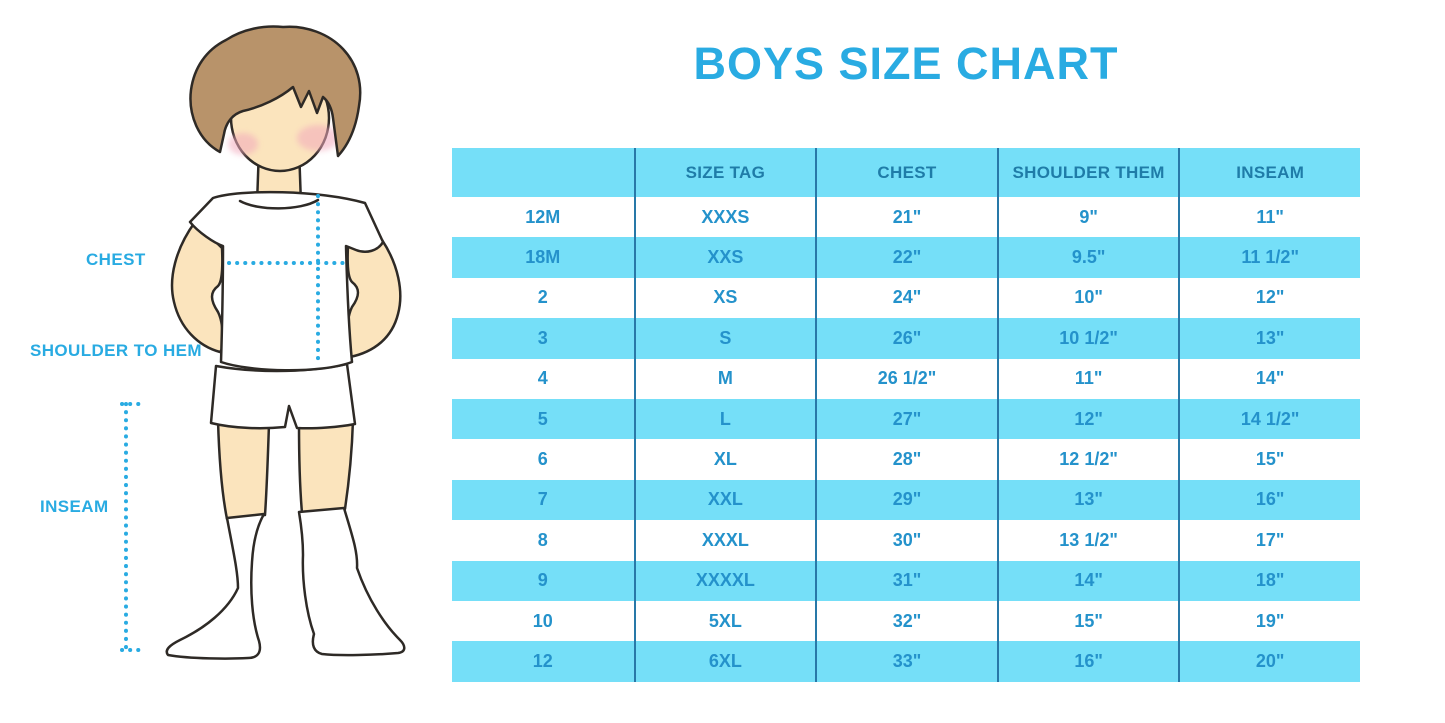 This screenshot has height=723, width=1445. What do you see at coordinates (542, 499) in the screenshot?
I see `cell-size: 7` at bounding box center [542, 499].